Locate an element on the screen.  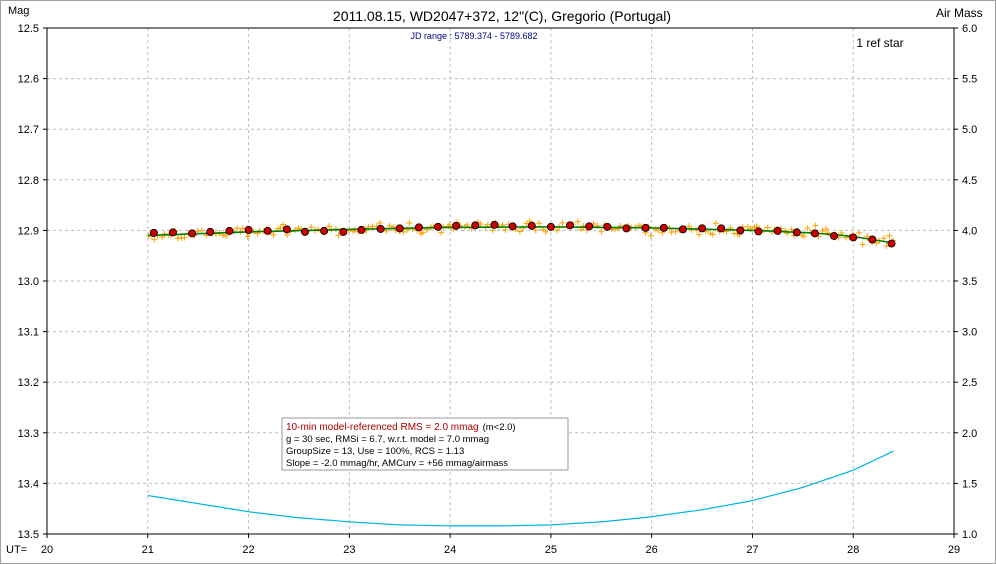
y2-tick-label: 6.0 is located at coordinates (969, 29).